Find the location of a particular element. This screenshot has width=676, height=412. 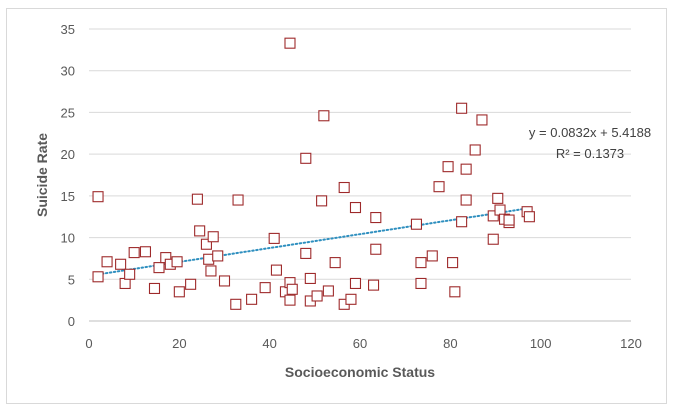

y-tick-label-35: 35 is located at coordinates (68, 29).